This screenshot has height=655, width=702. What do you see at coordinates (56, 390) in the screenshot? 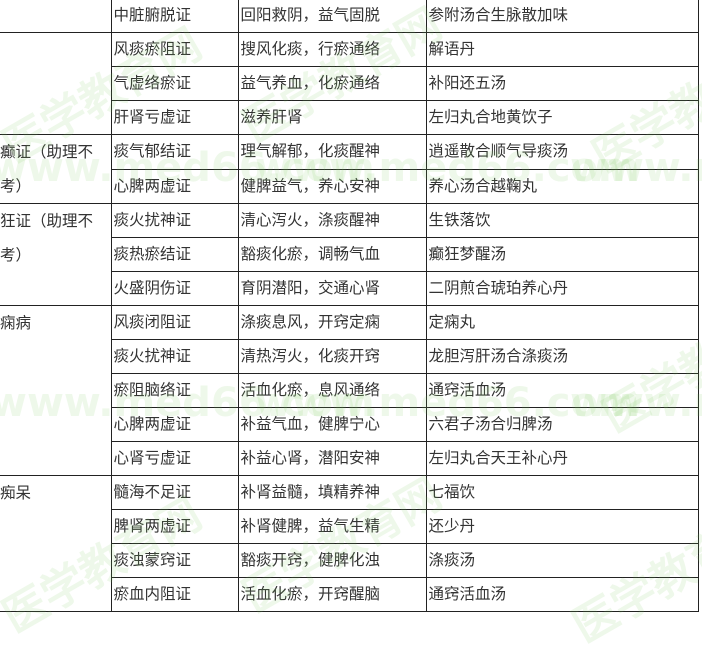
I see `disease-cell: 痫病` at bounding box center [56, 390].